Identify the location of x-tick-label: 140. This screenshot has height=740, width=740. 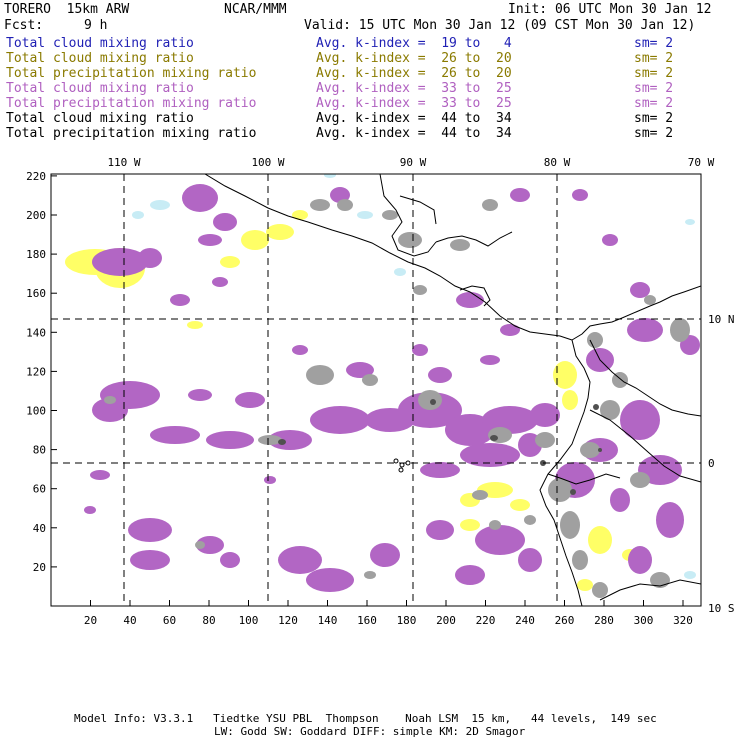
(328, 620).